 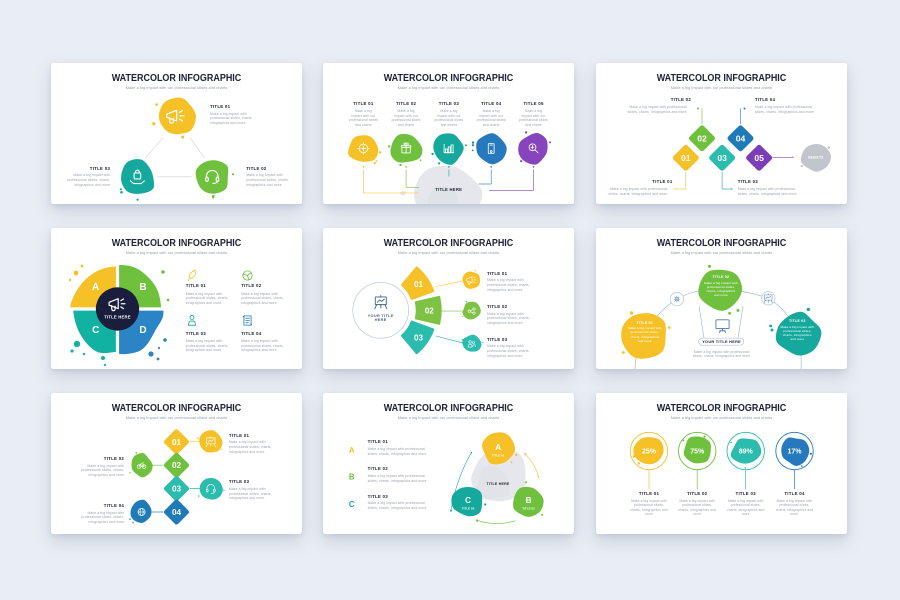 I want to click on svg-text: RESULTS, so click(x=816, y=158).